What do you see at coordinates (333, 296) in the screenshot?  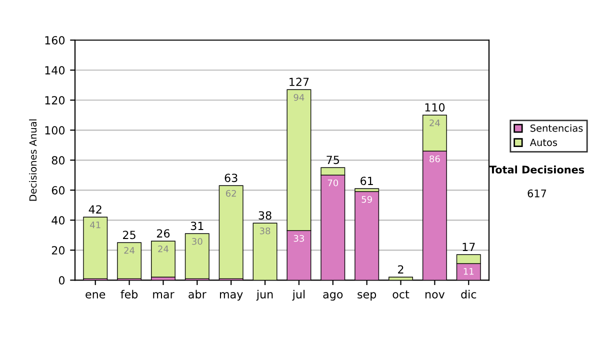 I see `x-tick-label: ago` at bounding box center [333, 296].